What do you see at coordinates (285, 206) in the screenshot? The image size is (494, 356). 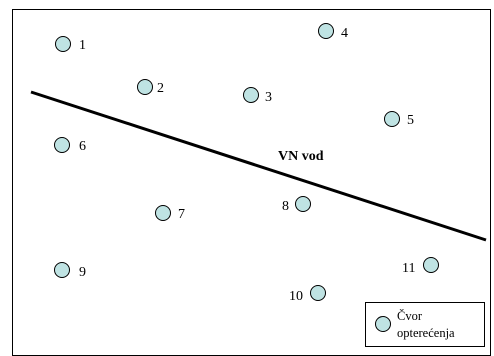 I see `node-8-label: 8` at bounding box center [285, 206].